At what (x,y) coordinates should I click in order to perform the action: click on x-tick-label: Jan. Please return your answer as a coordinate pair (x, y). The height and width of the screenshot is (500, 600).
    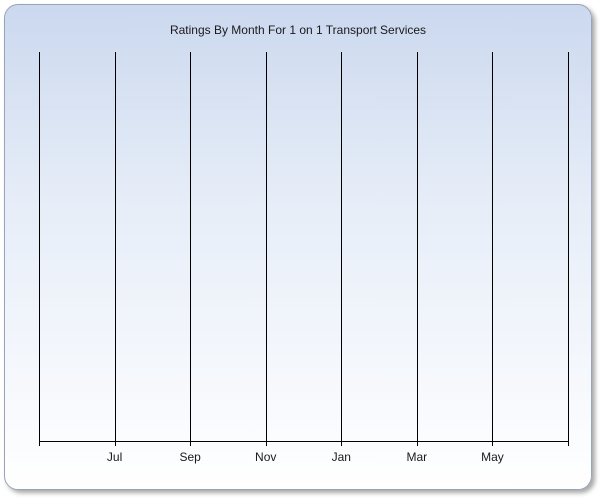
    Looking at the image, I should click on (341, 457).